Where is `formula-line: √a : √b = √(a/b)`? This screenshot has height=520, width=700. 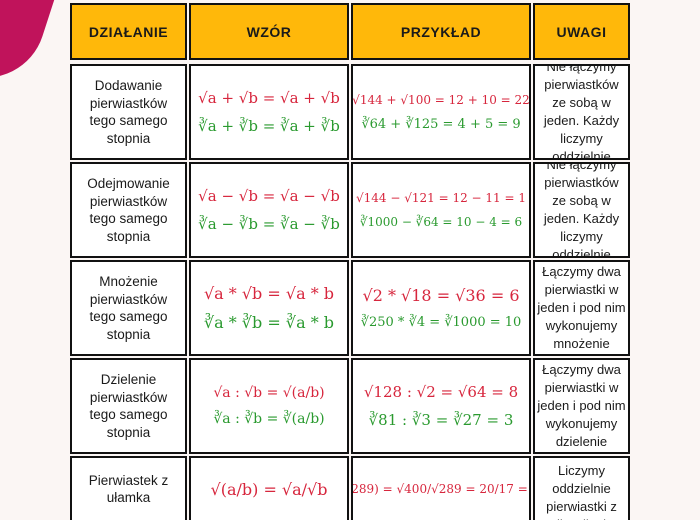
formula-line: √a : √b = √(a/b) is located at coordinates (269, 393).